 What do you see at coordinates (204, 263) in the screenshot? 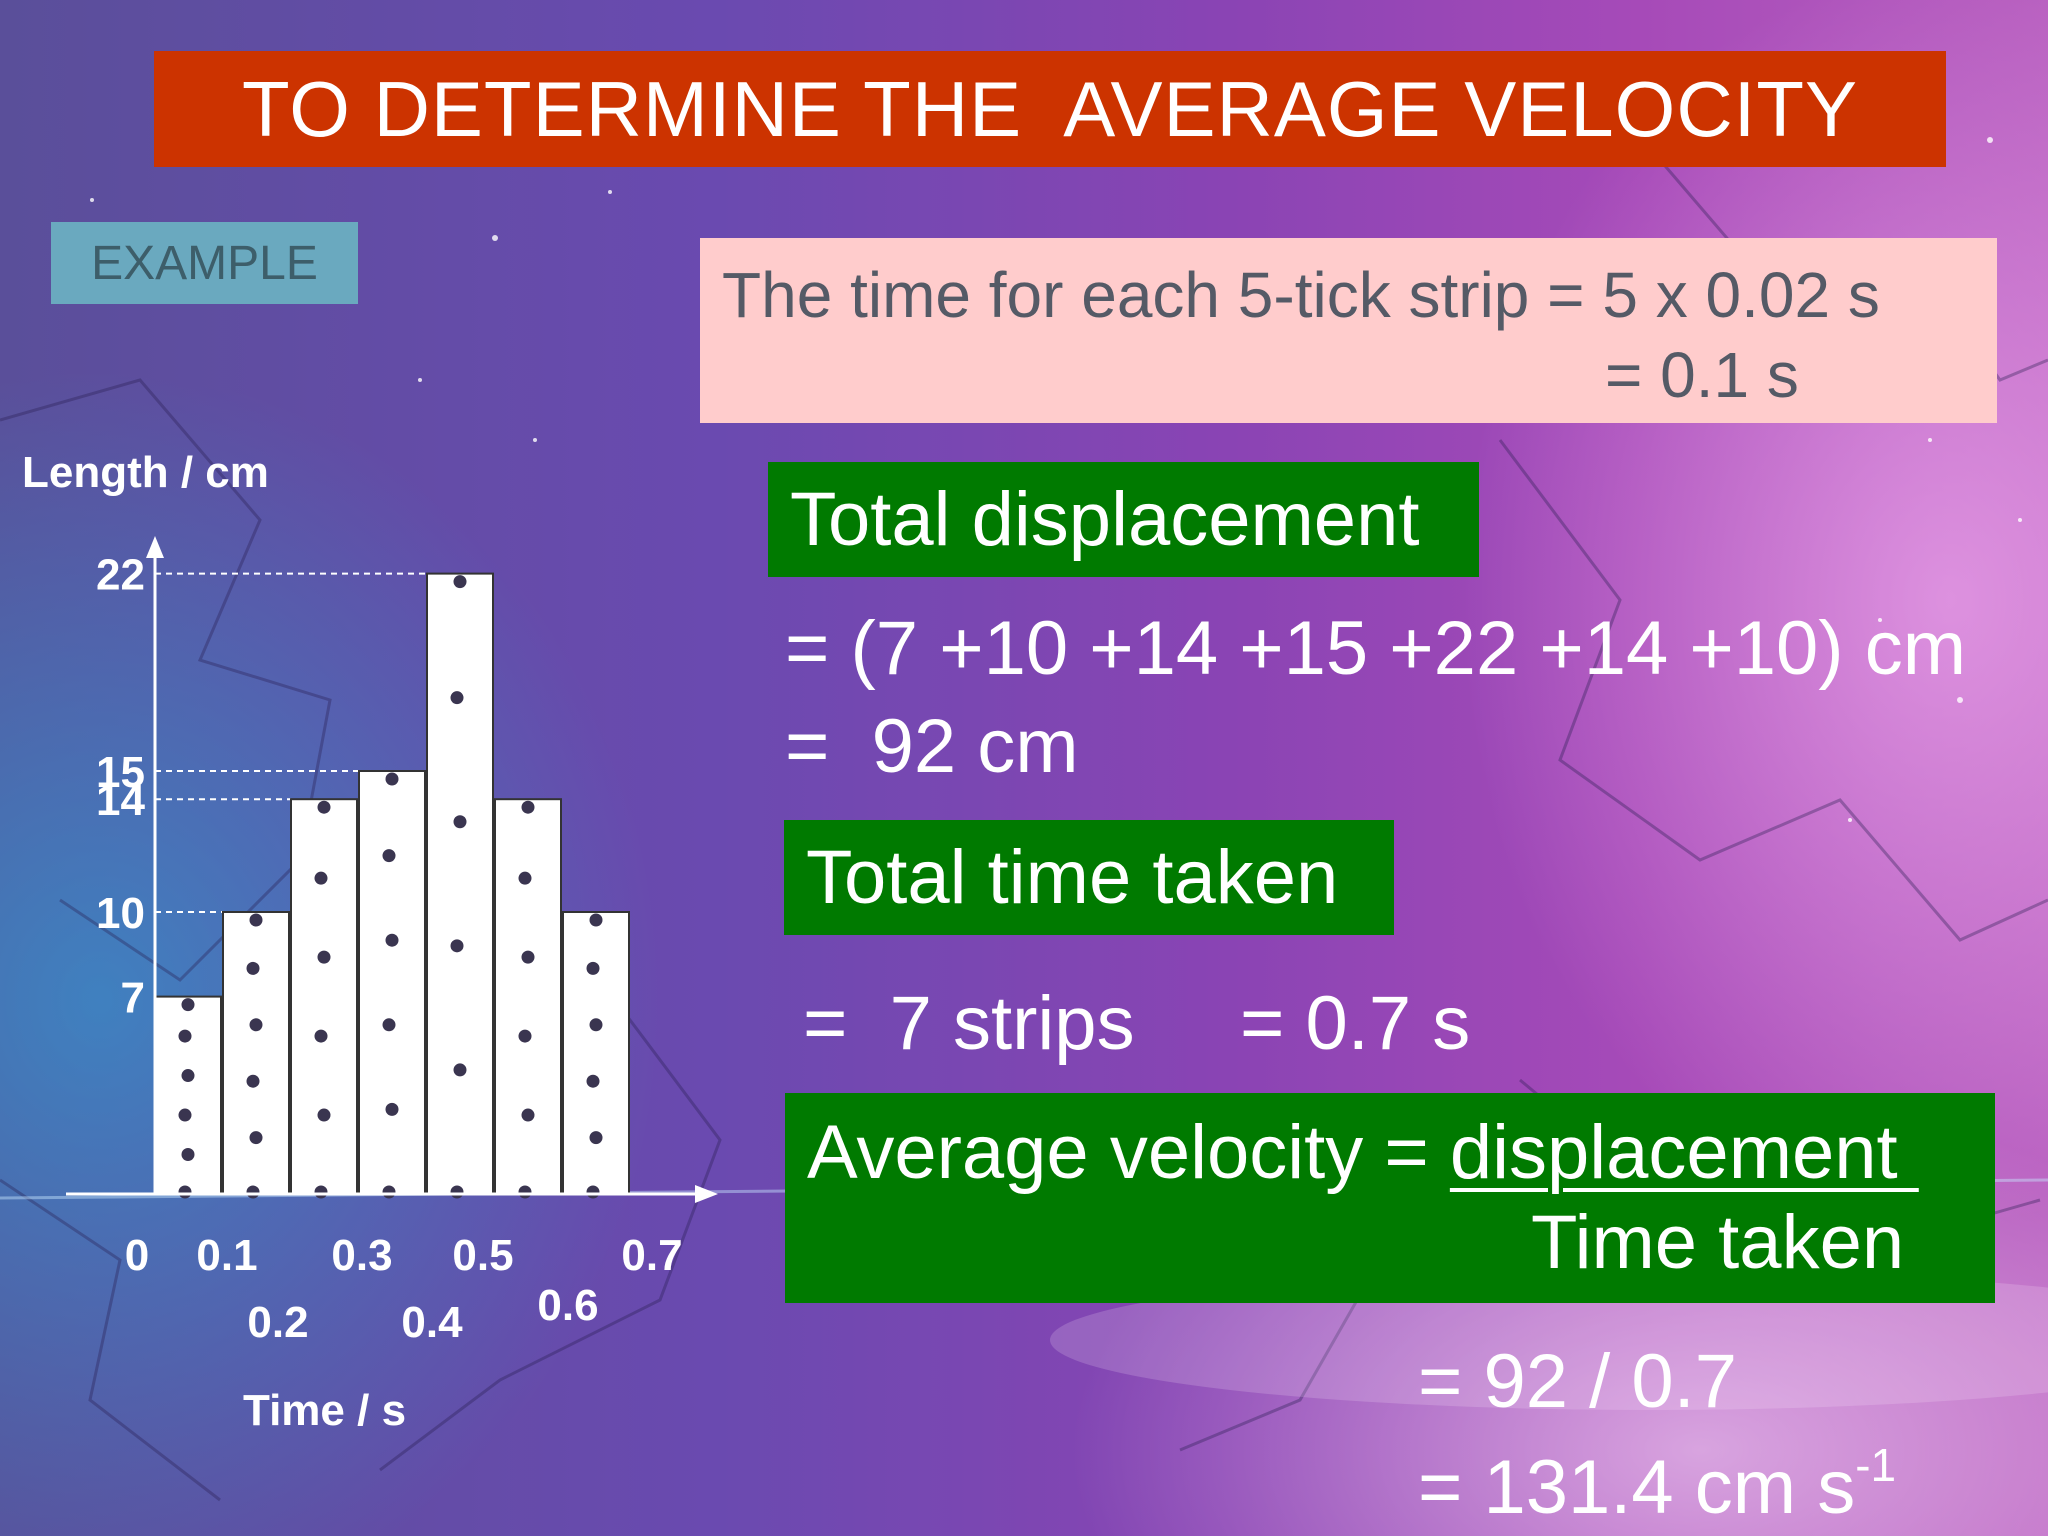
I see `example-label: EXAMPLE` at bounding box center [204, 263].